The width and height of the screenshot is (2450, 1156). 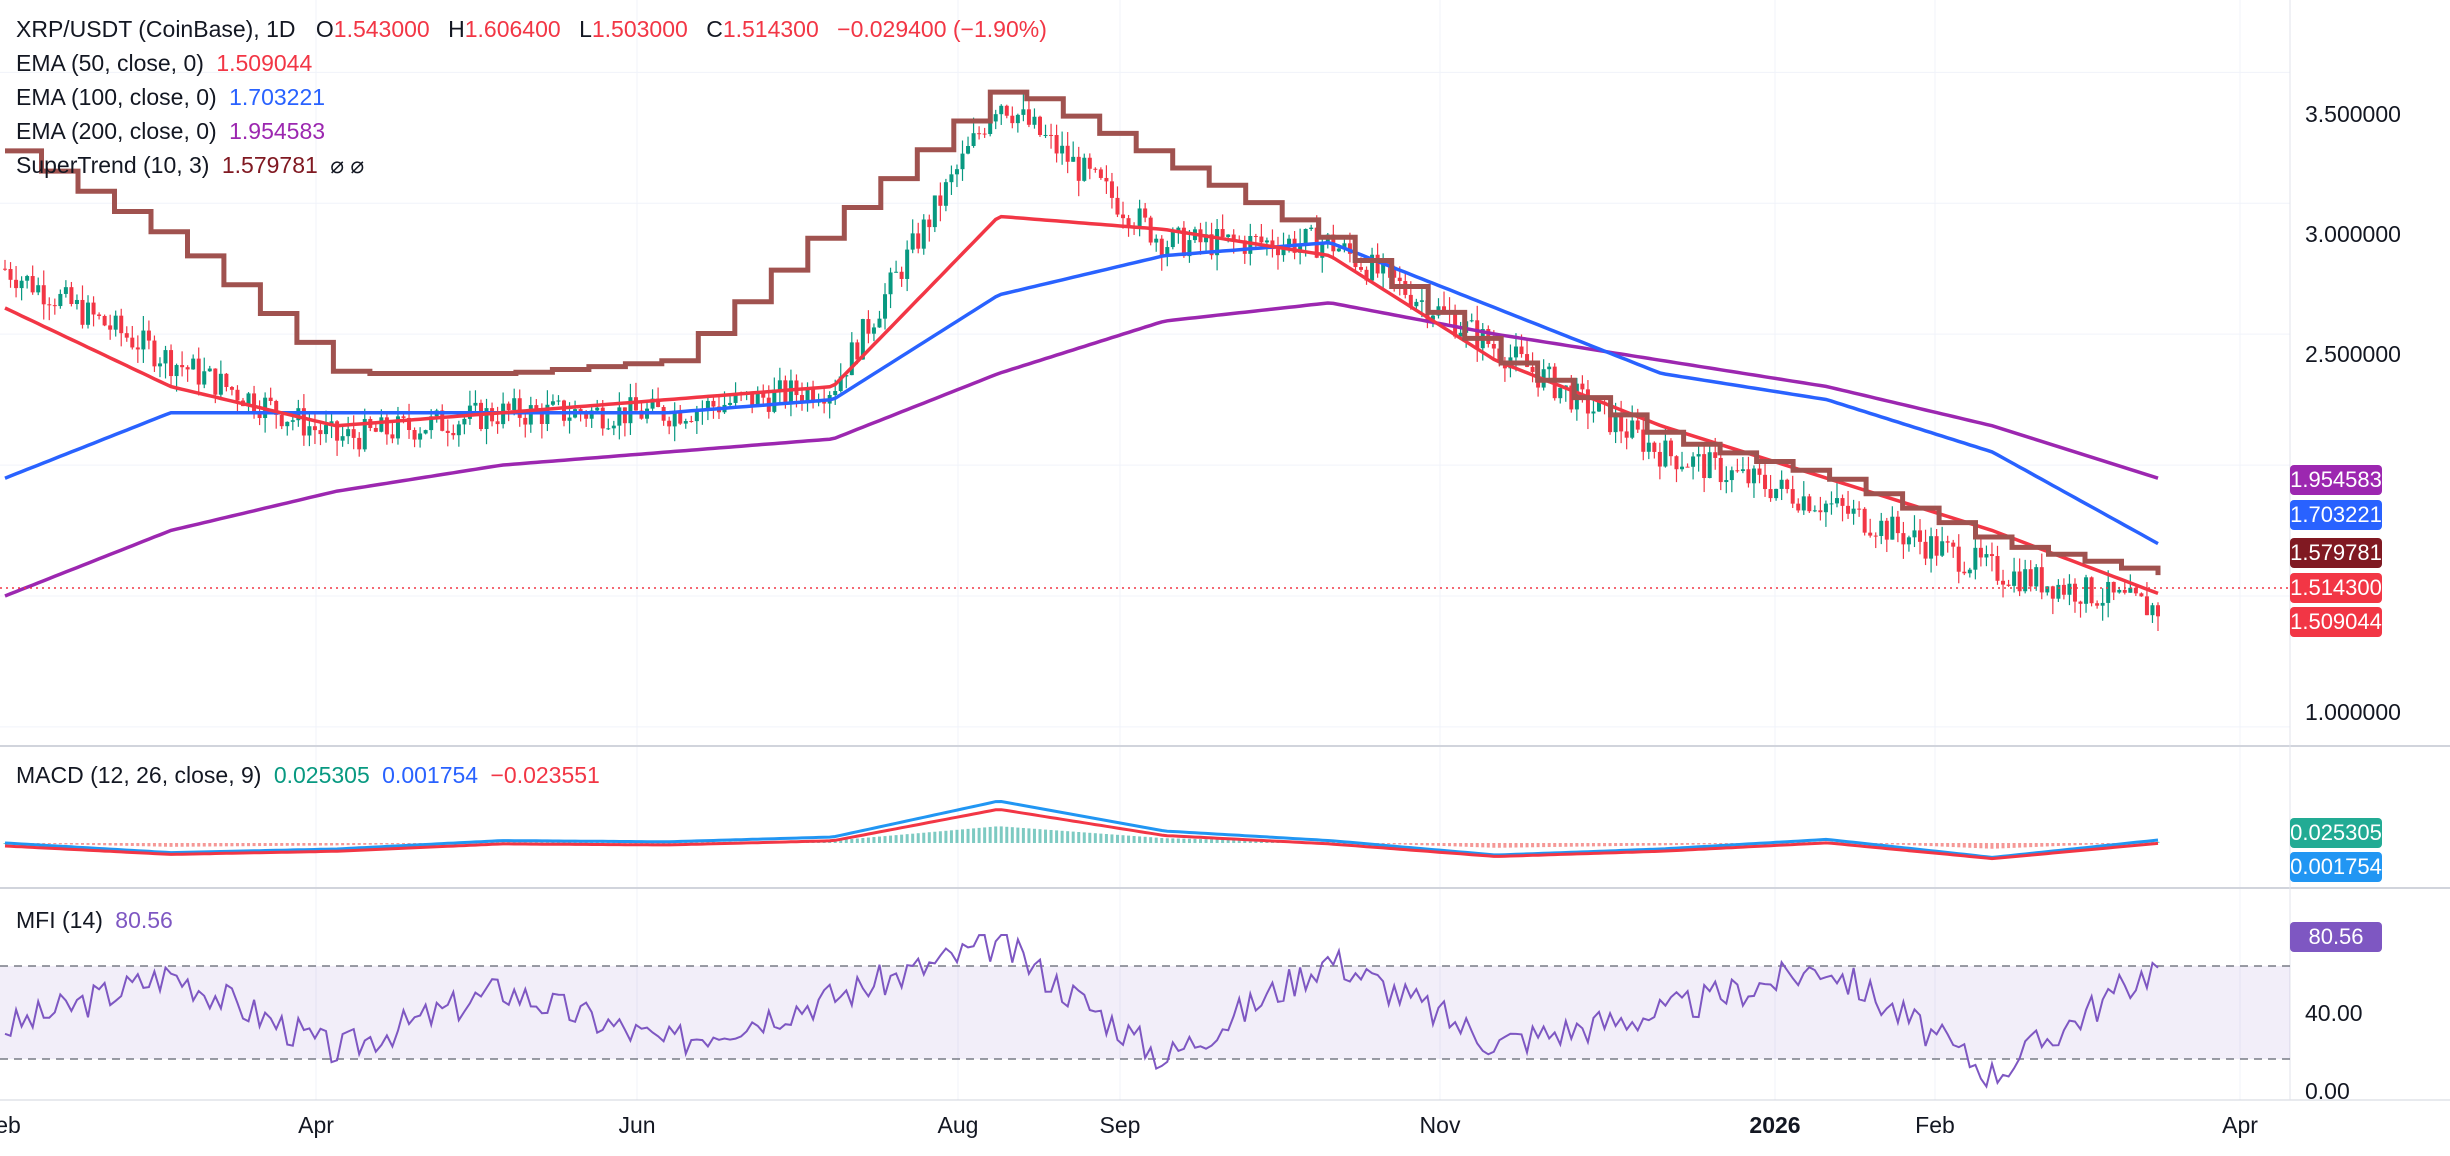 What do you see at coordinates (2353, 354) in the screenshot?
I see `price-tick: 2.500000` at bounding box center [2353, 354].